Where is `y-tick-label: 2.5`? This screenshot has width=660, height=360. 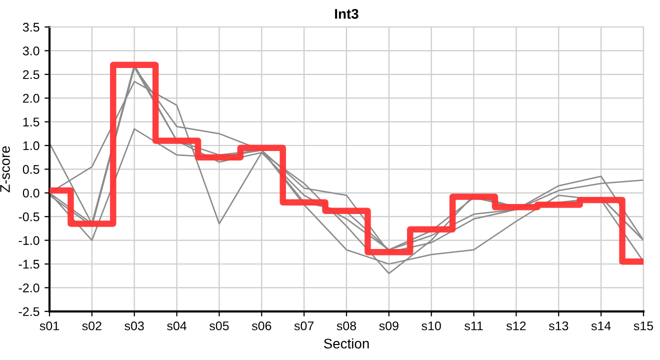 y-tick-label: 2.5 is located at coordinates (31, 75).